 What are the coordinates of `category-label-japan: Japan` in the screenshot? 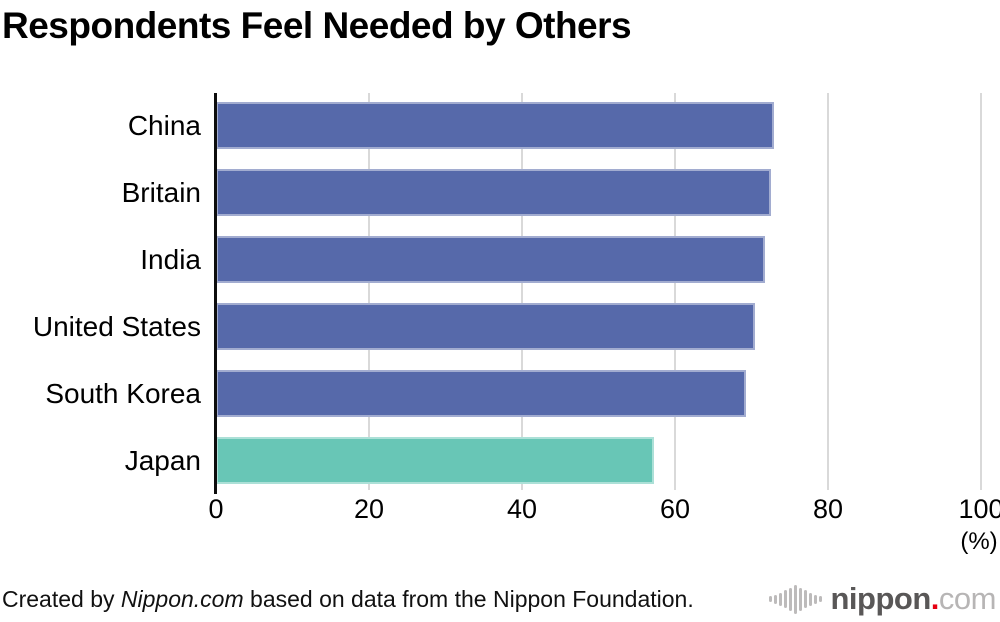 It's located at (162, 460).